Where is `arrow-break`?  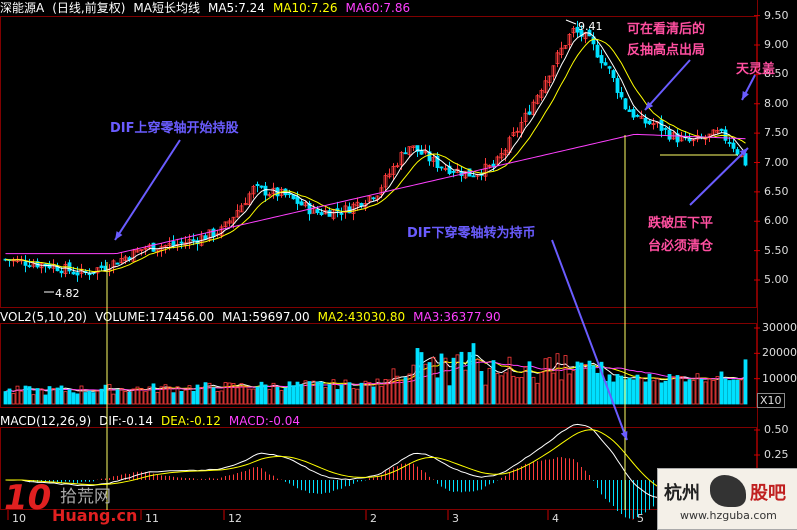
arrow-break is located at coordinates (719, 176).